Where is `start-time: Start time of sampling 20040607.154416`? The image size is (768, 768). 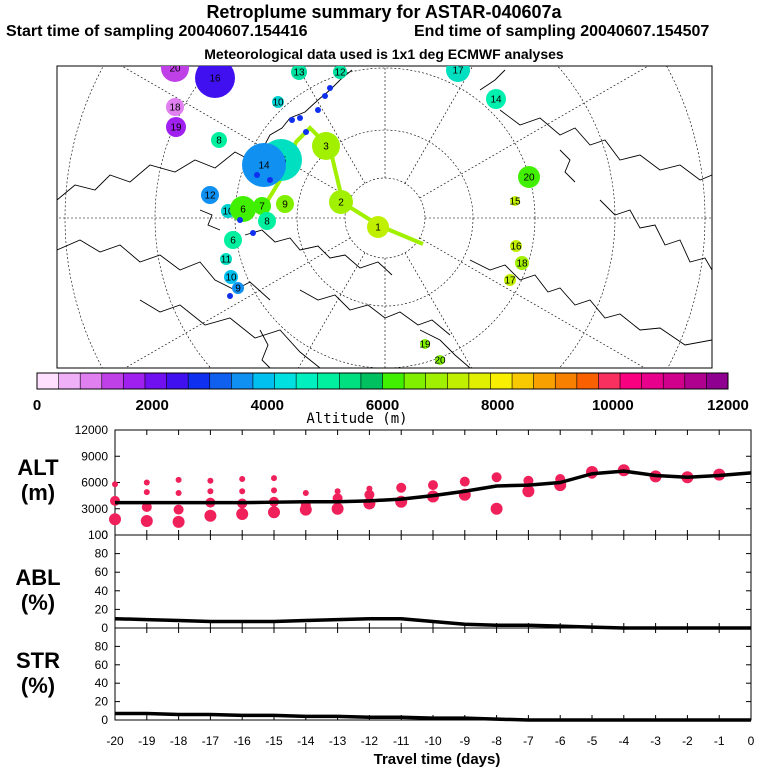 start-time: Start time of sampling 20040607.154416 is located at coordinates (157, 31).